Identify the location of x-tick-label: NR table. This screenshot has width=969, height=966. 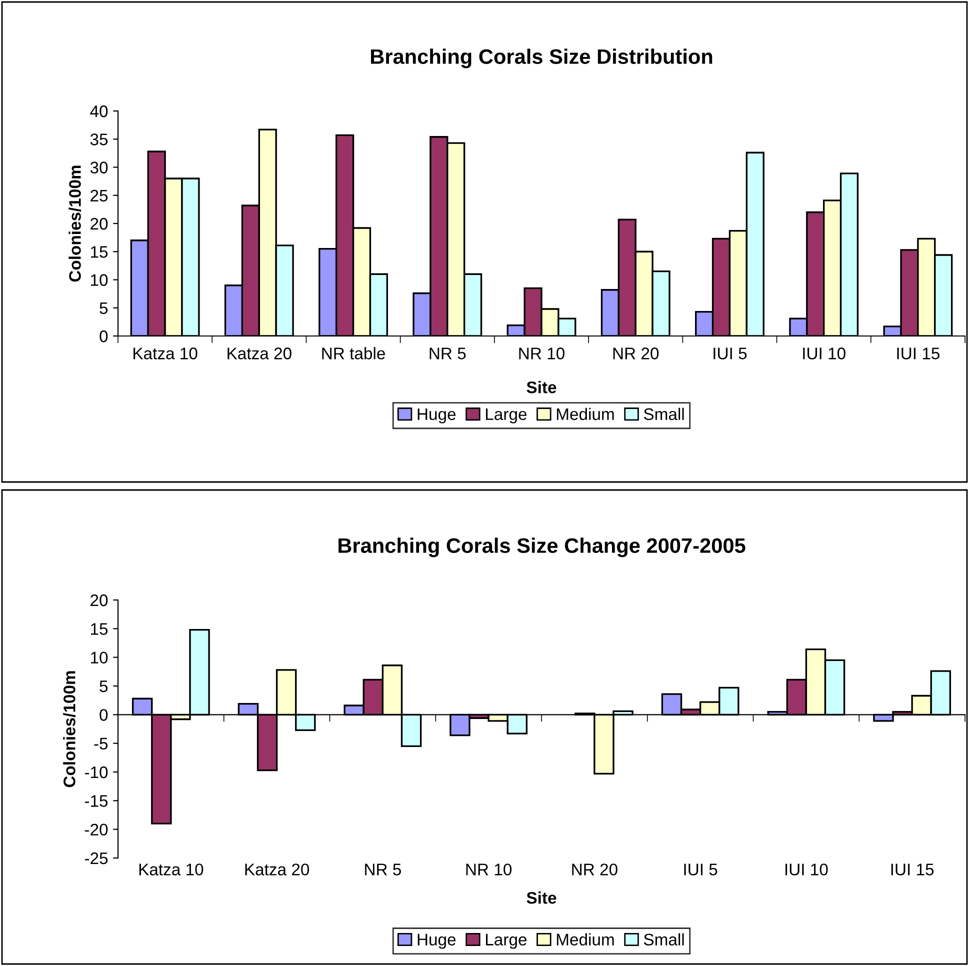
(353, 353).